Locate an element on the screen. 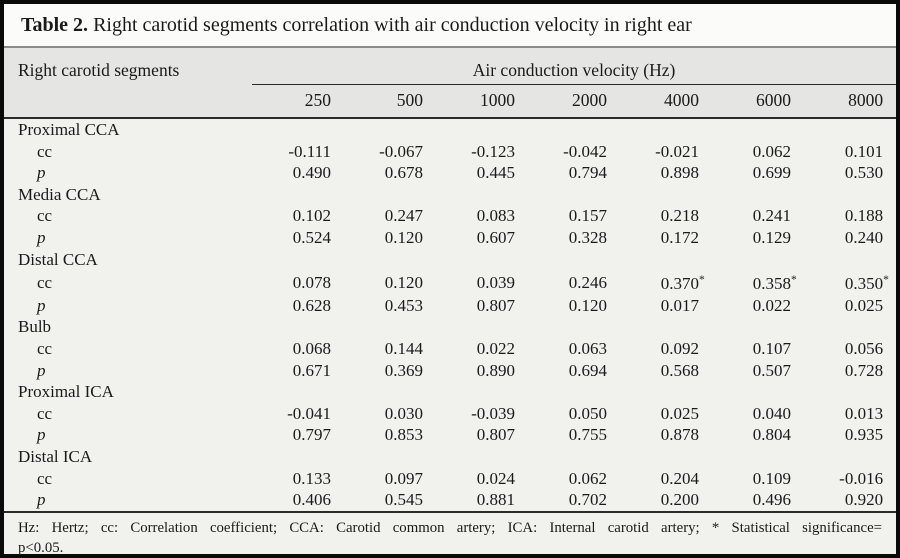  value-cell: 0.092 is located at coordinates (679, 348).